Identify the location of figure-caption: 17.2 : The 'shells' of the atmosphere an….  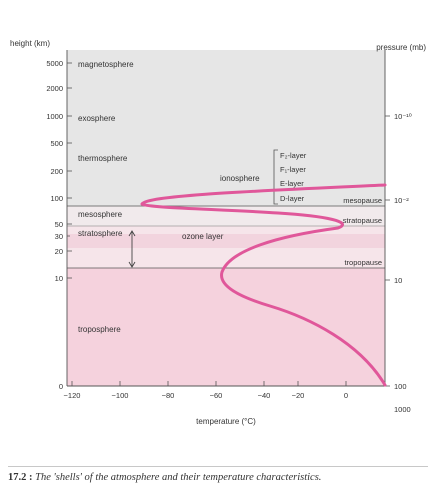
(218, 478).